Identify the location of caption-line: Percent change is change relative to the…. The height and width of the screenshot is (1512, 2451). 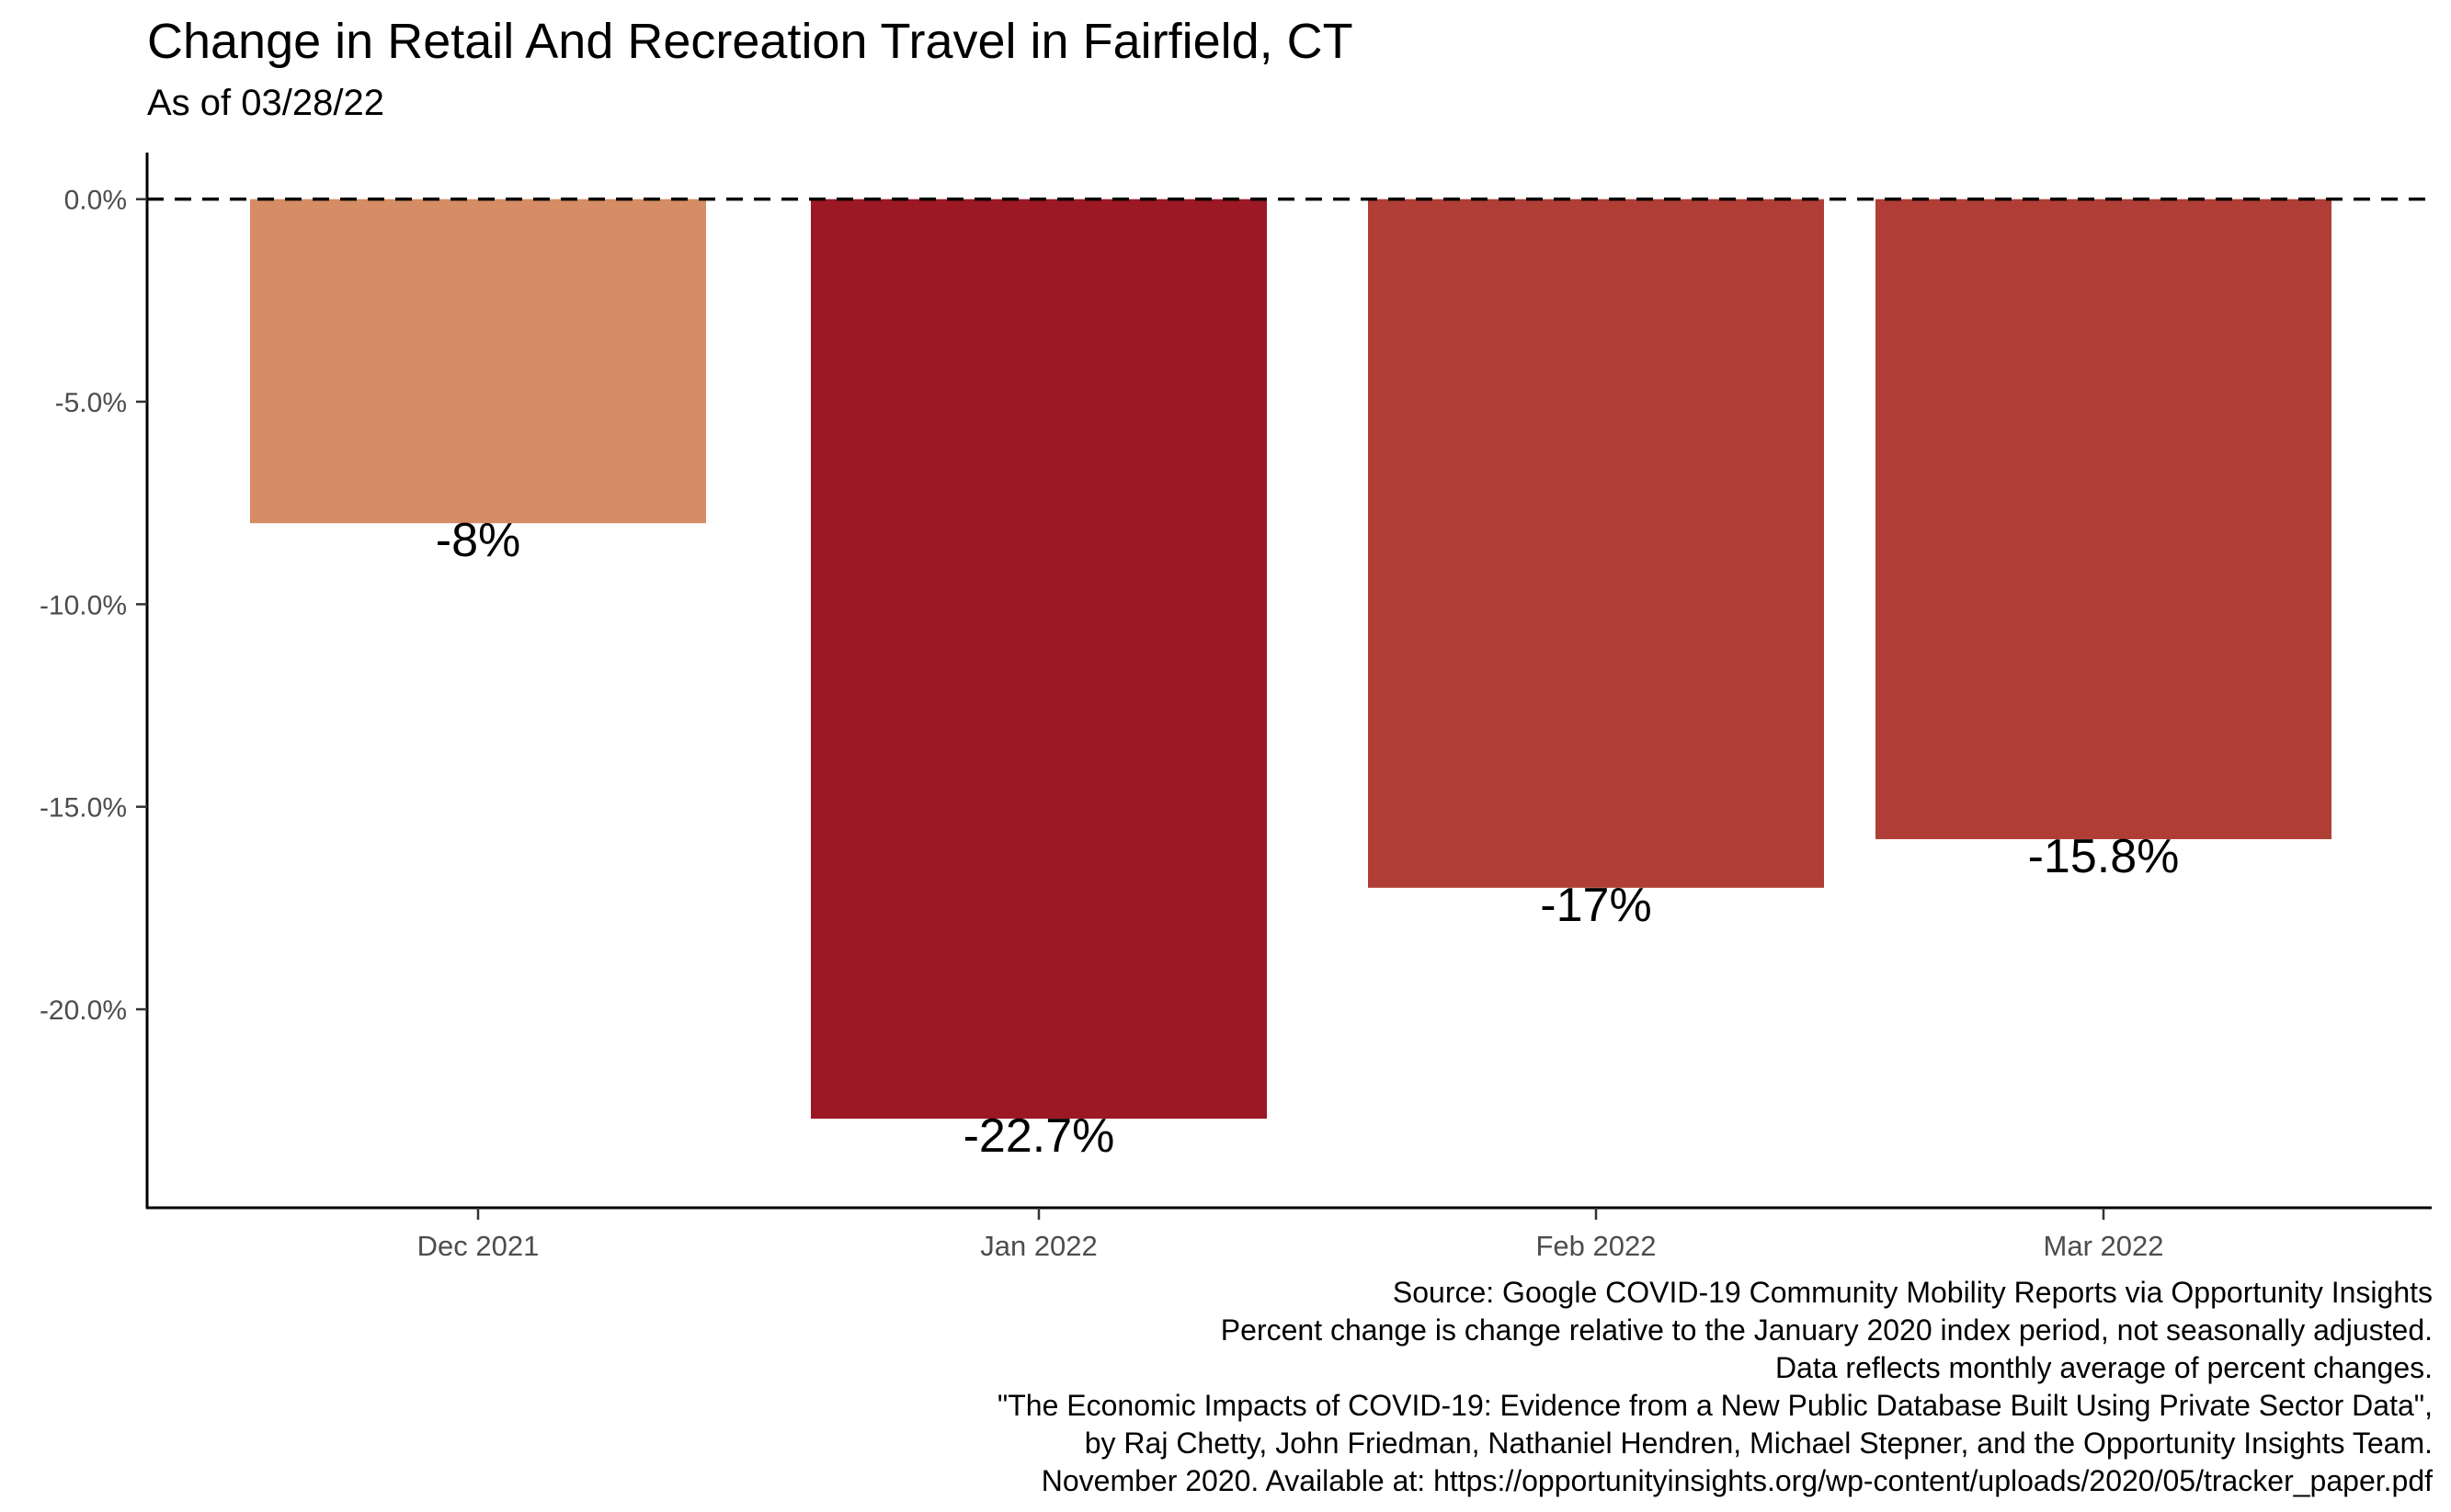
(1826, 1330).